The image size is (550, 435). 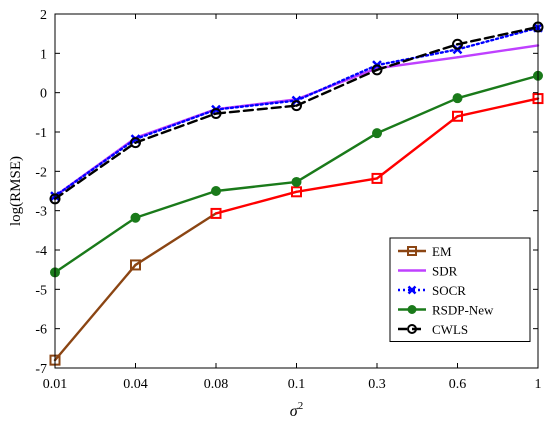 What do you see at coordinates (442, 251) in the screenshot?
I see `legend-label-em: EM` at bounding box center [442, 251].